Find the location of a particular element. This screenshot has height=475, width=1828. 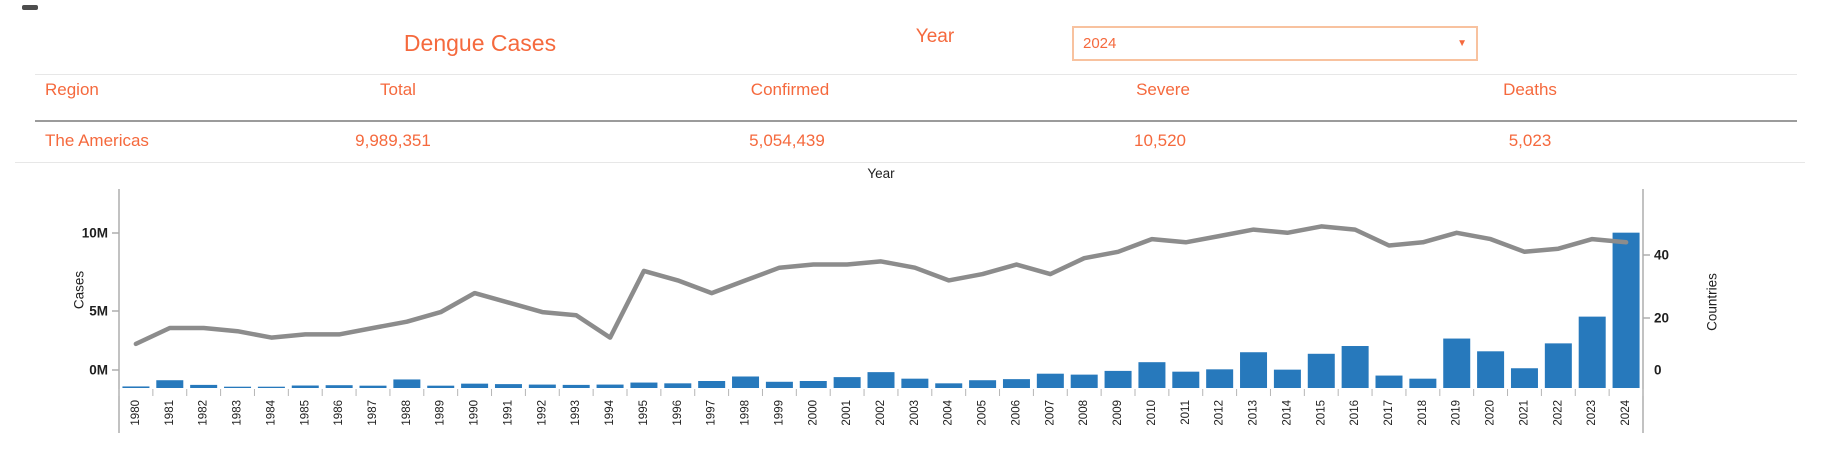

year-label-2000: 2000 is located at coordinates (813, 413).